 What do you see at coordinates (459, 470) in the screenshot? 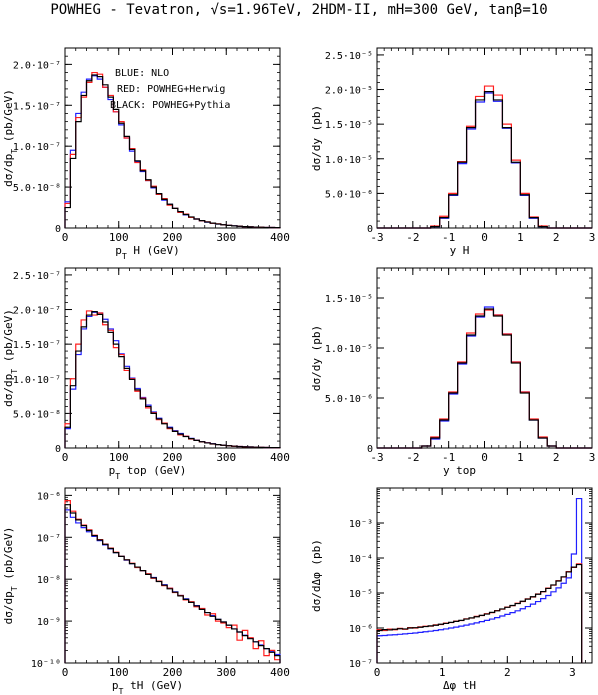
I see `x-axis-label: y top` at bounding box center [459, 470].